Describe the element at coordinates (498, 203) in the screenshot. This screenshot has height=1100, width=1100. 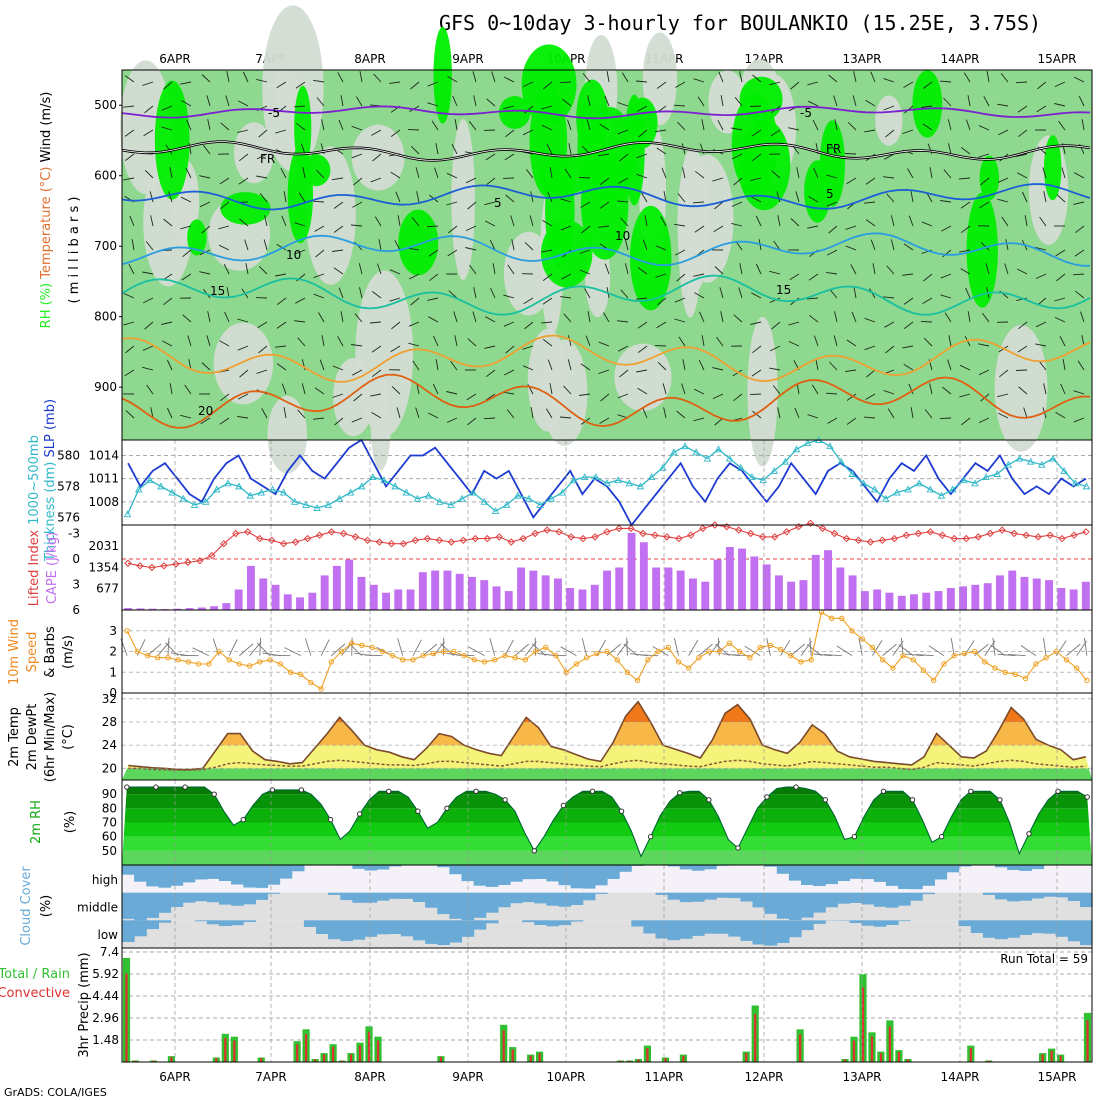
I see `contour-label: 5` at that location.